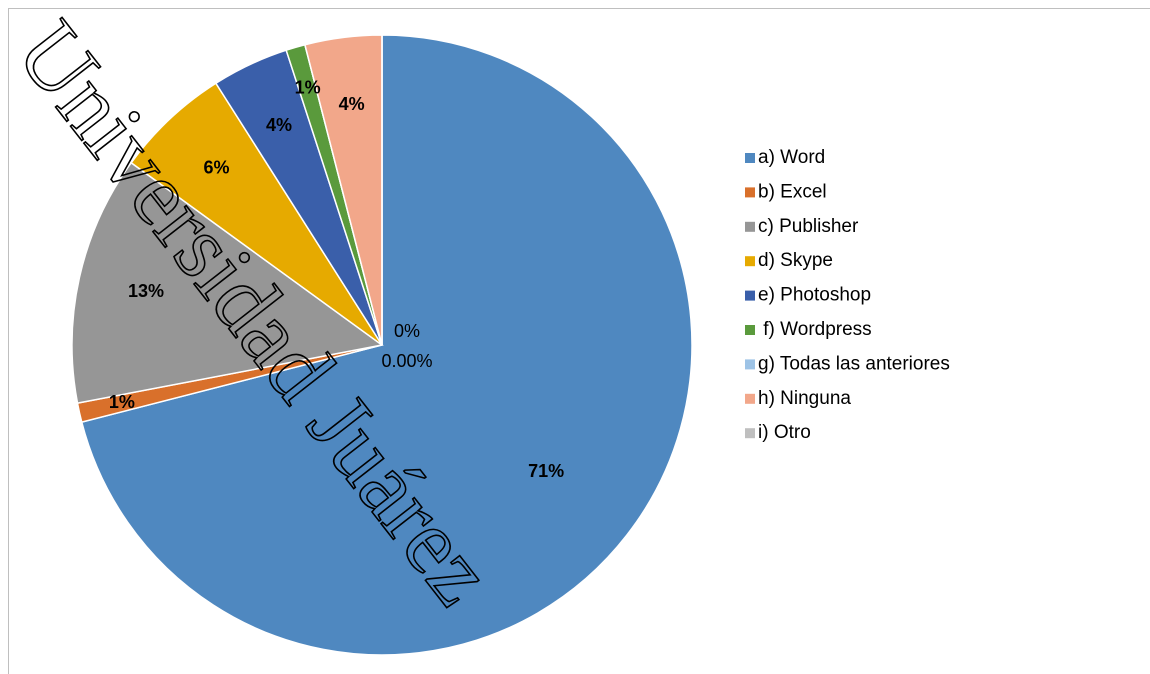 The height and width of the screenshot is (674, 1150). Describe the element at coordinates (146, 291) in the screenshot. I see `value-label: 13%` at that location.